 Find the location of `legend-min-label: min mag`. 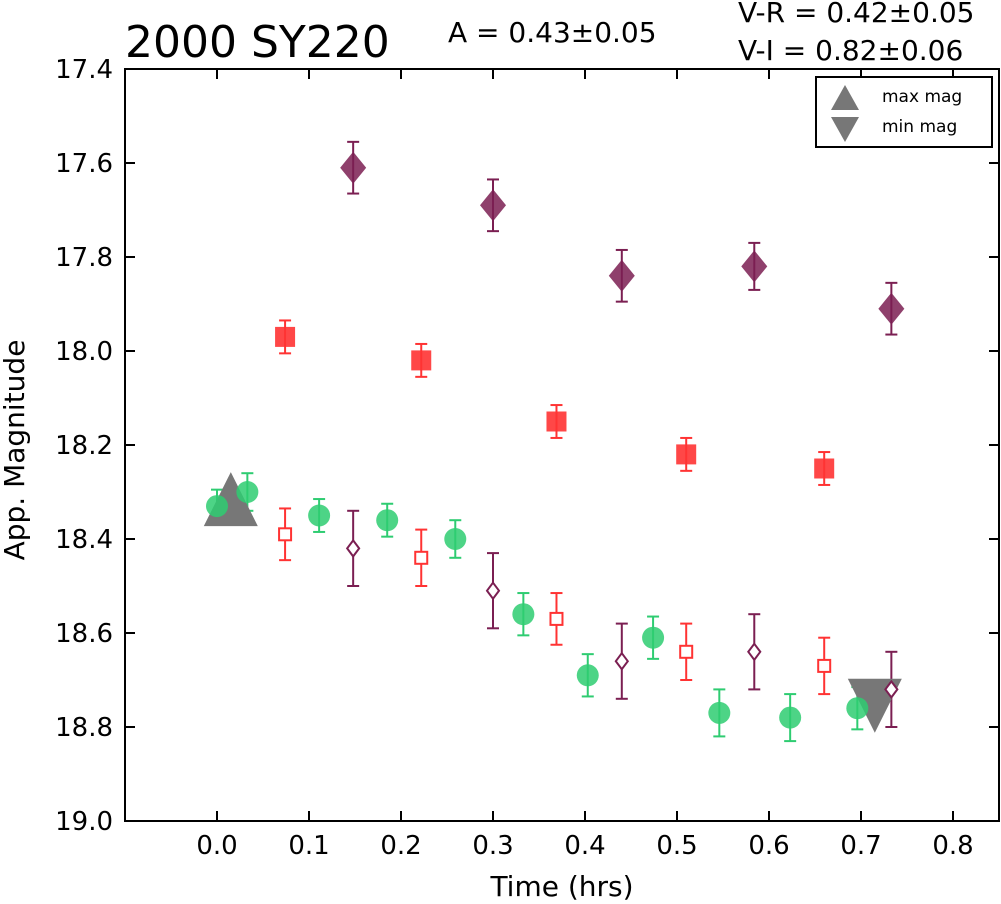

legend-min-label: min mag is located at coordinates (919, 127).